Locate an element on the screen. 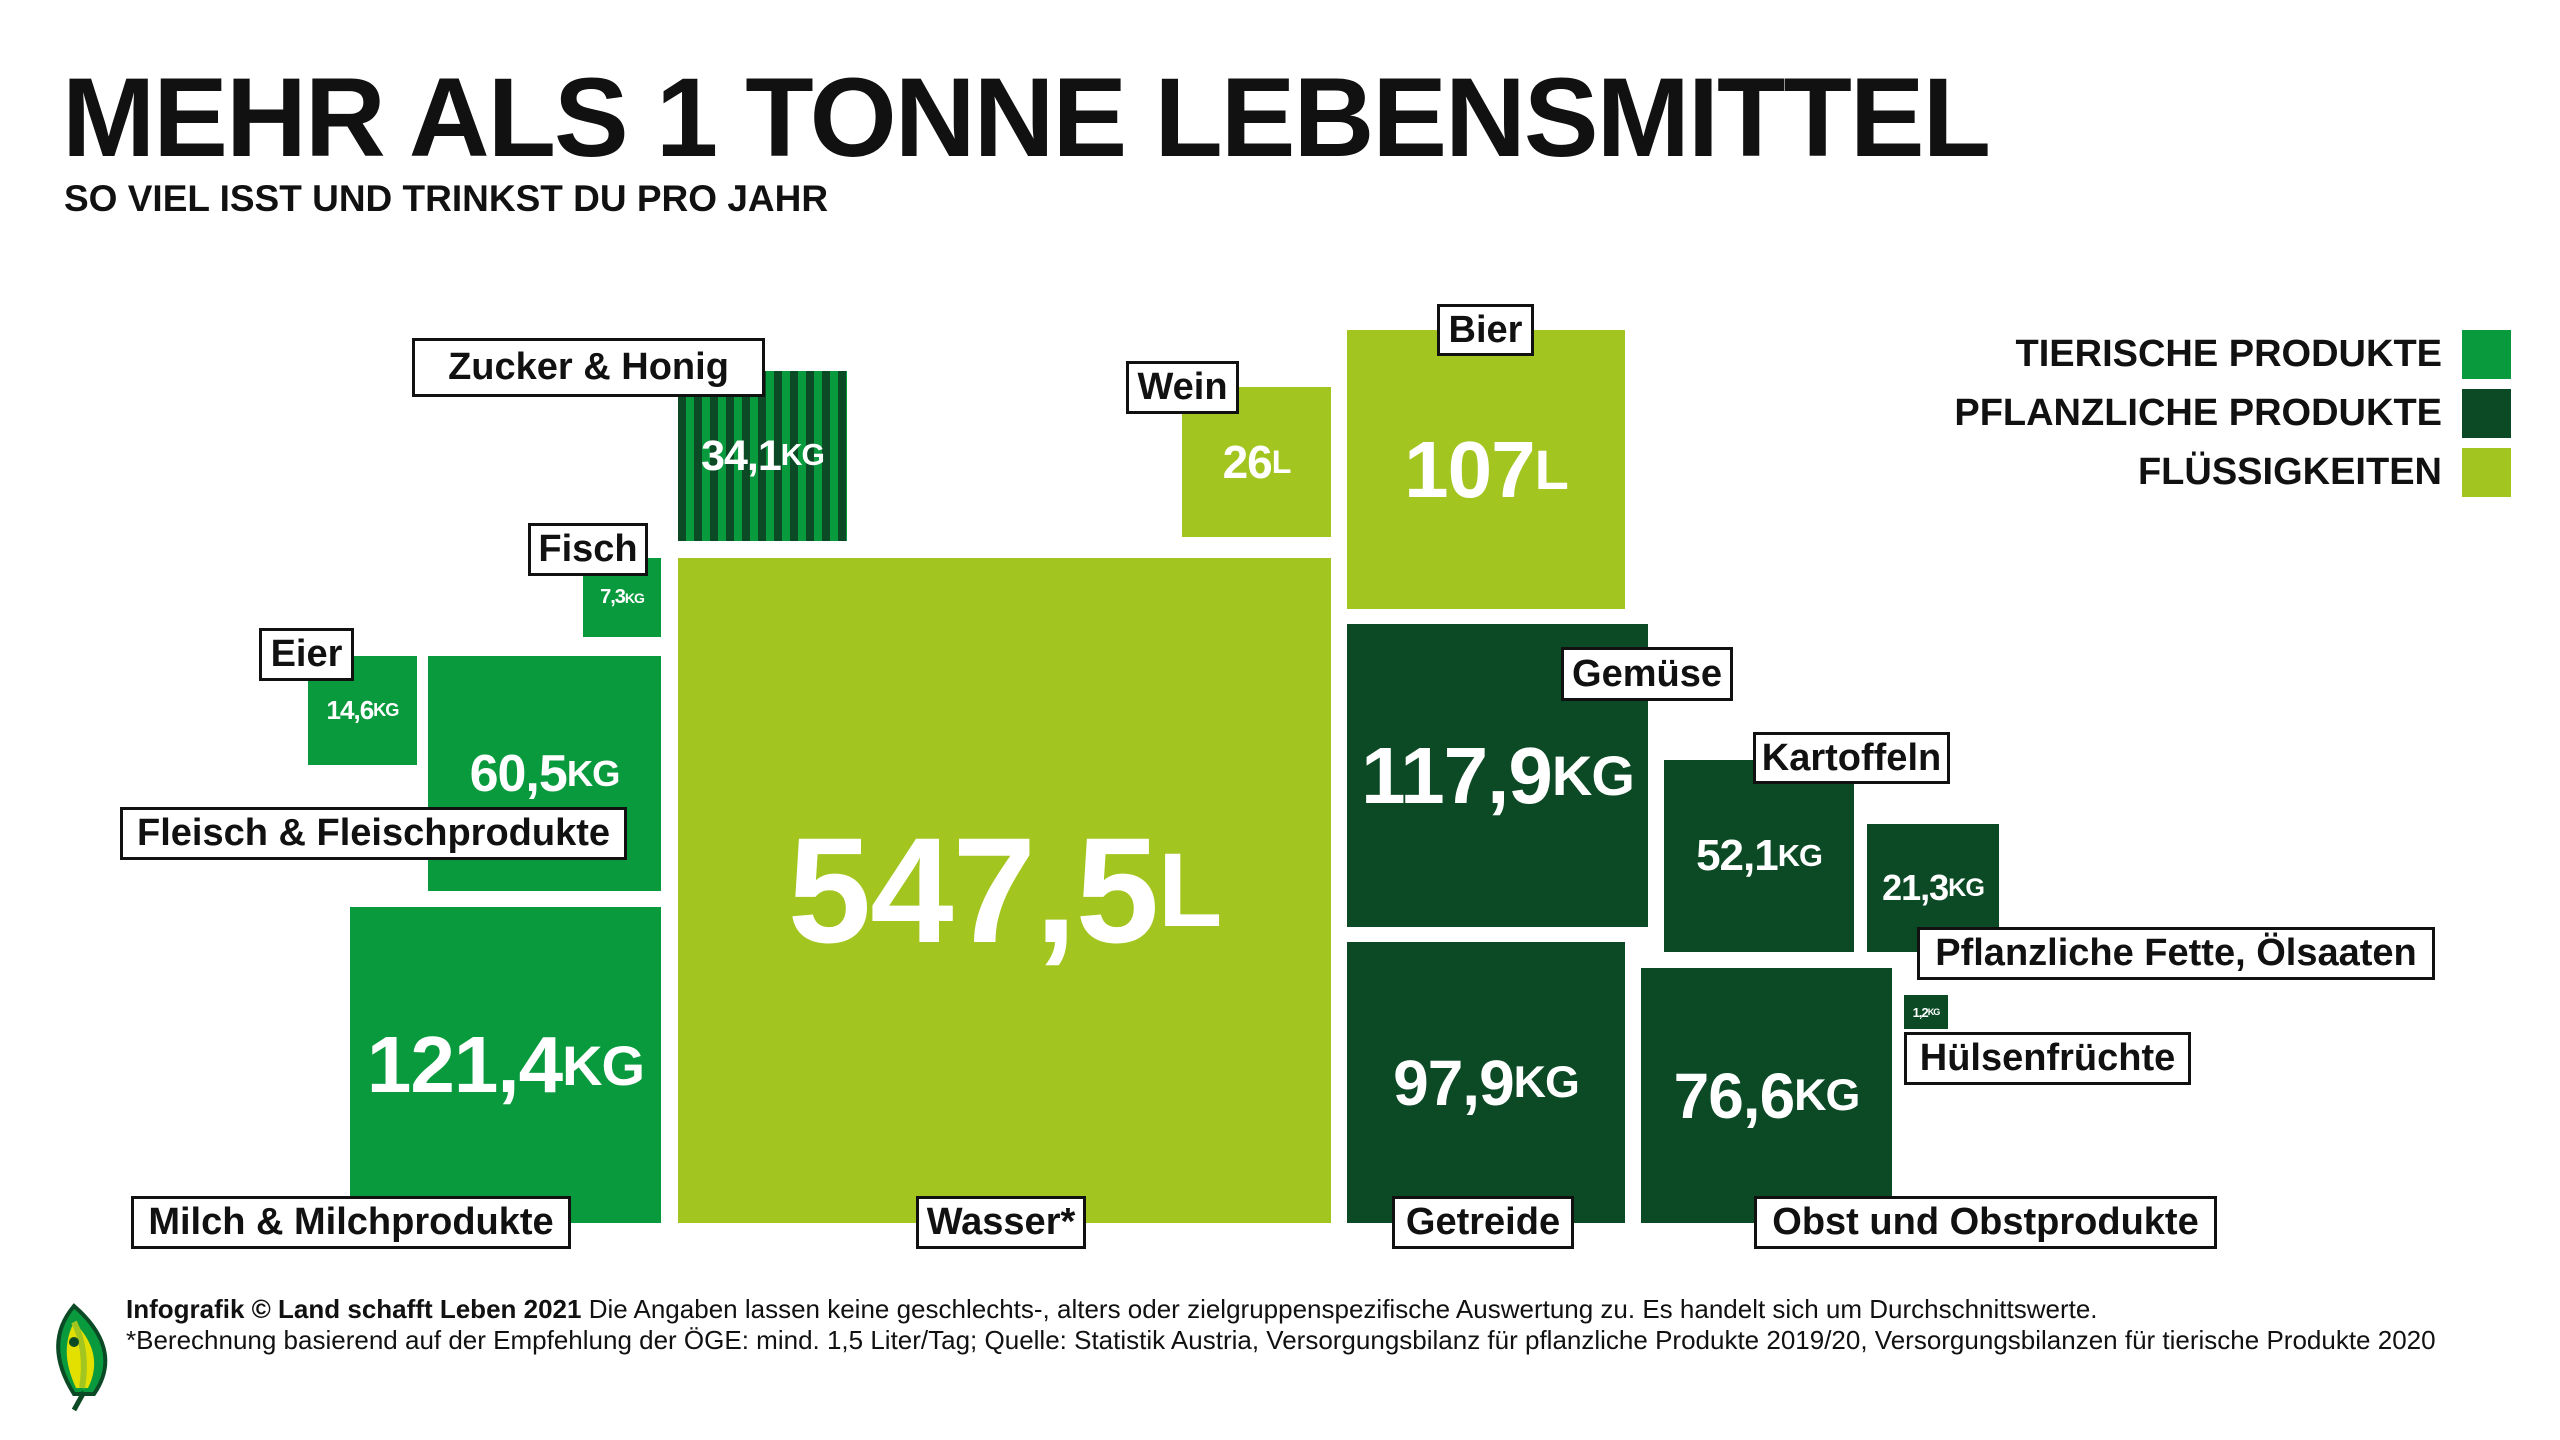 Image resolution: width=2560 pixels, height=1440 pixels. value-label: 1,2 is located at coordinates (1920, 1012).